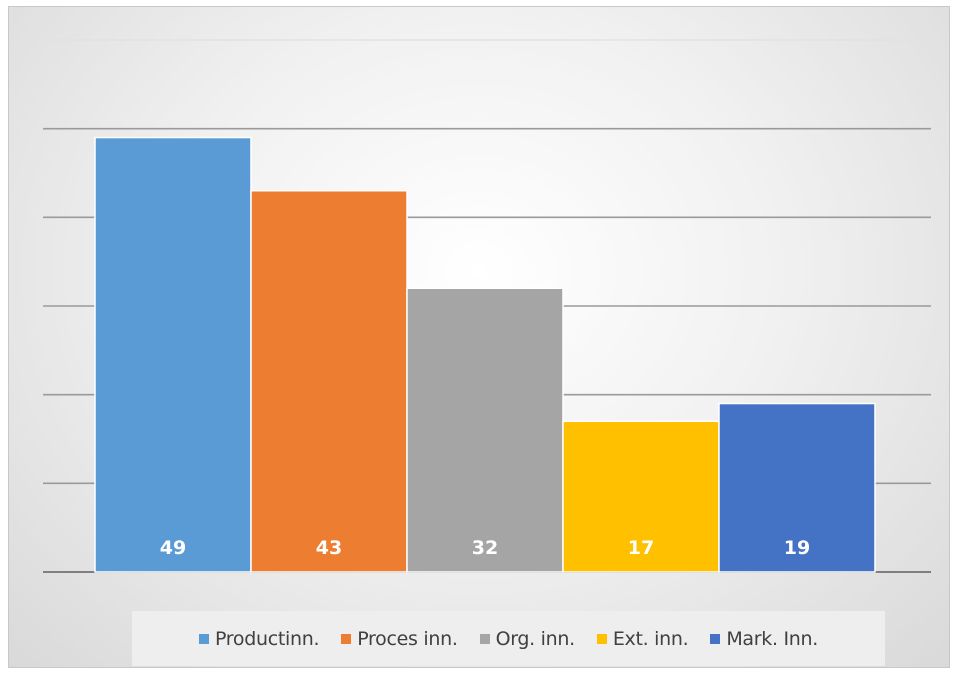 The width and height of the screenshot is (956, 673). What do you see at coordinates (407, 638) in the screenshot?
I see `legend-label: Proces inn.` at bounding box center [407, 638].